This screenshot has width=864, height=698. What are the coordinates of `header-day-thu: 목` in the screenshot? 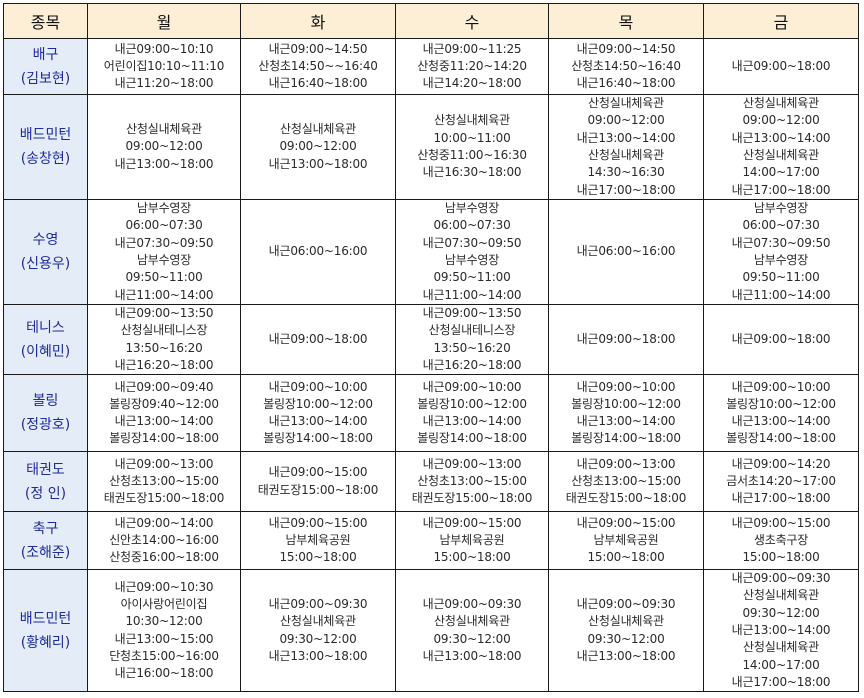 It's located at (626, 21).